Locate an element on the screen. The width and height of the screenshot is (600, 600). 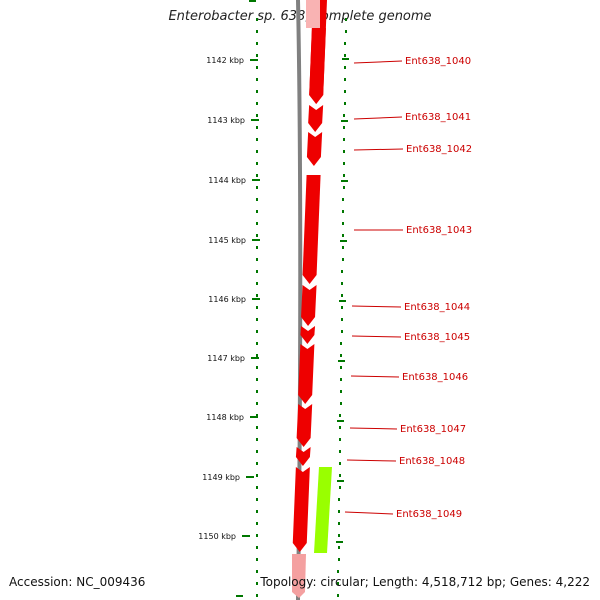
gene-label: Ent638_1047 is located at coordinates (433, 429).